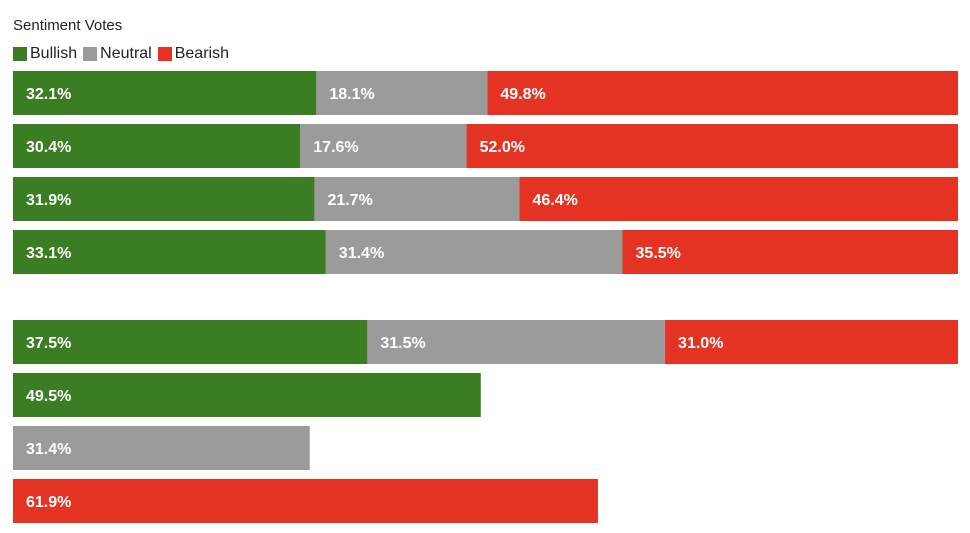 The image size is (970, 533). Describe the element at coordinates (164, 54) in the screenshot. I see `legend-swatch-bearish` at that location.